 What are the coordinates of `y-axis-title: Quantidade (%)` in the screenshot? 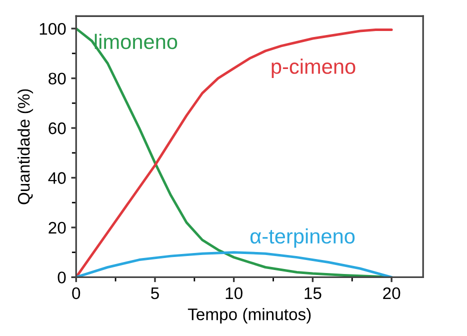 It's located at (26, 146).